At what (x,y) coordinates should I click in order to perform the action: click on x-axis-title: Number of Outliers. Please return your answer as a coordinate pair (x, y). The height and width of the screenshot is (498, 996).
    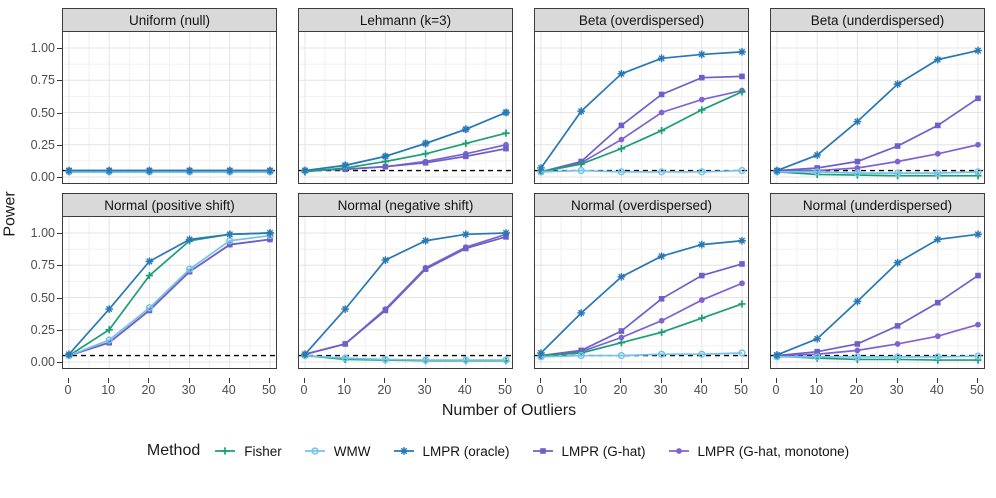
    Looking at the image, I should click on (509, 410).